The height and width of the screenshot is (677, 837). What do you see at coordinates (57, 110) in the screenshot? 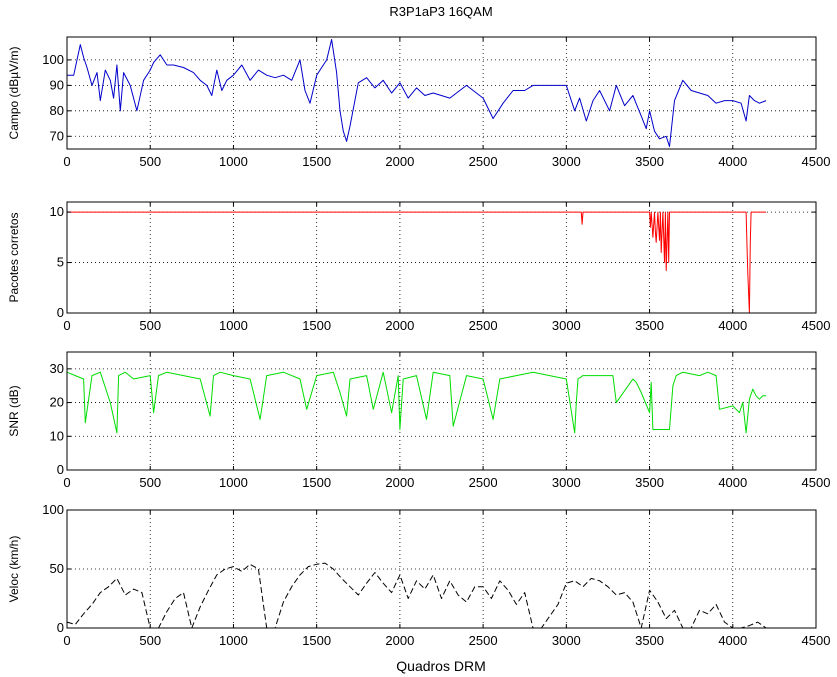
I see `y-tick-label: 80` at bounding box center [57, 110].